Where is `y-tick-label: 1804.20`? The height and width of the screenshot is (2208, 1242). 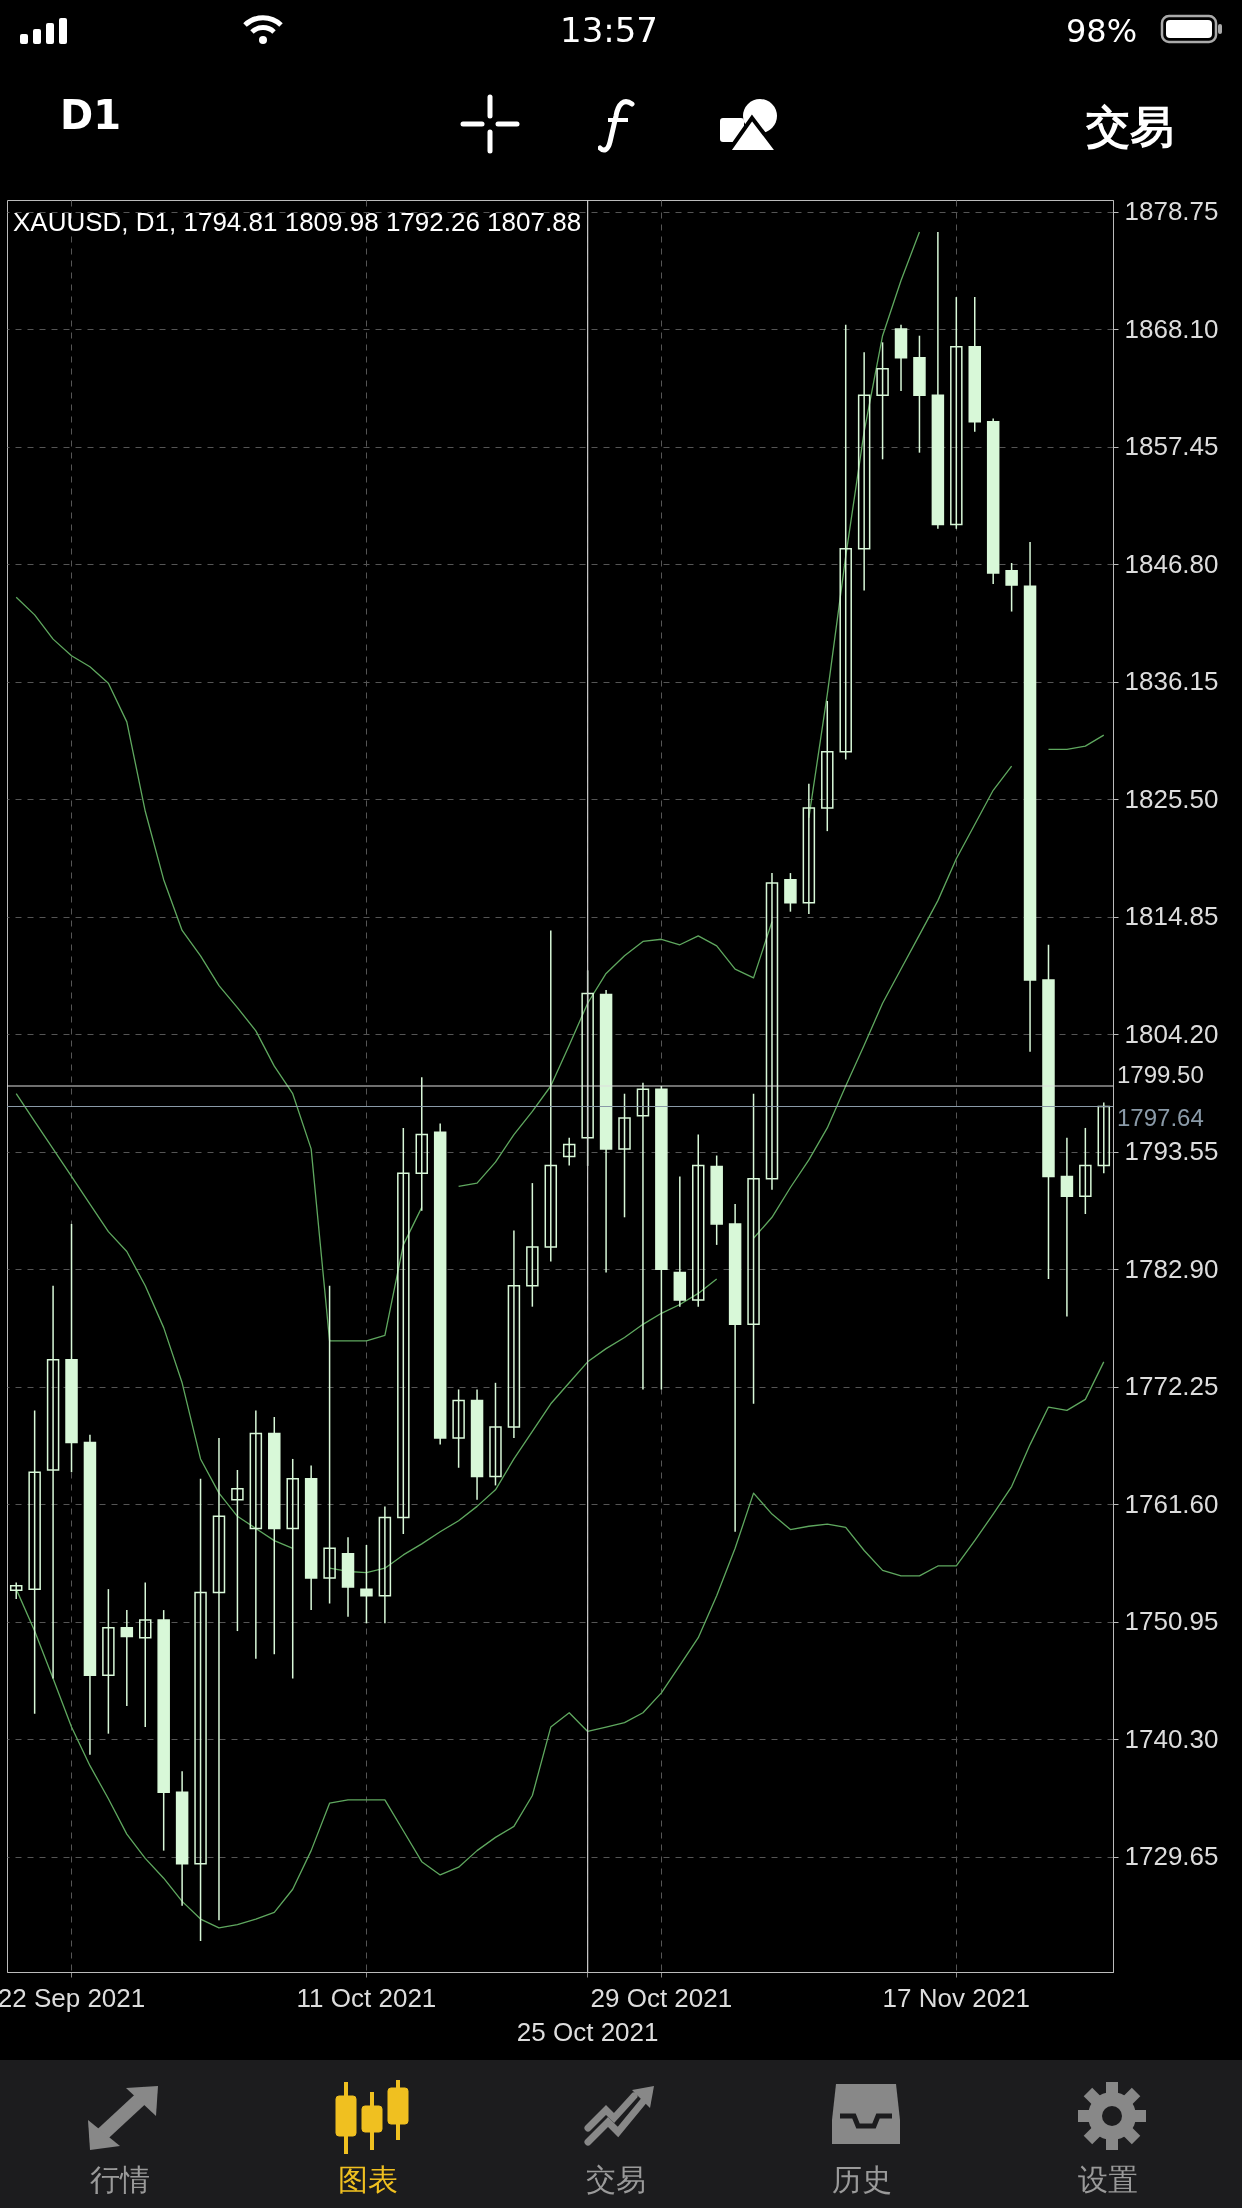
y-tick-label: 1804.20 is located at coordinates (1171, 1033).